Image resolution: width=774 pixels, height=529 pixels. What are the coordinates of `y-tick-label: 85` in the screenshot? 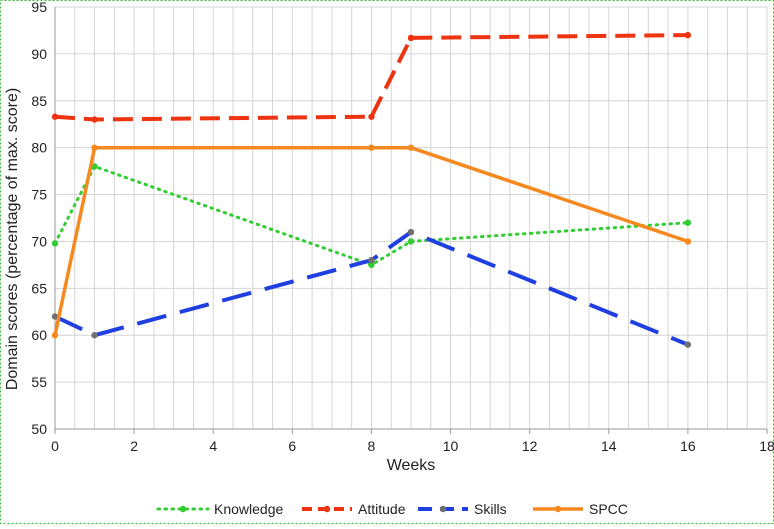 It's located at (39, 101).